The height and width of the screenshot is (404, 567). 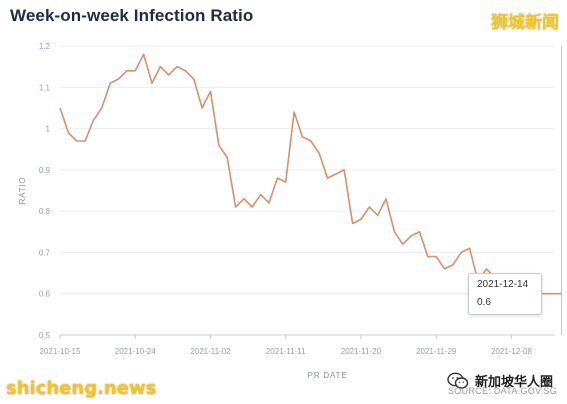 I want to click on watermark-top-right: 狮城新闻, so click(x=525, y=23).